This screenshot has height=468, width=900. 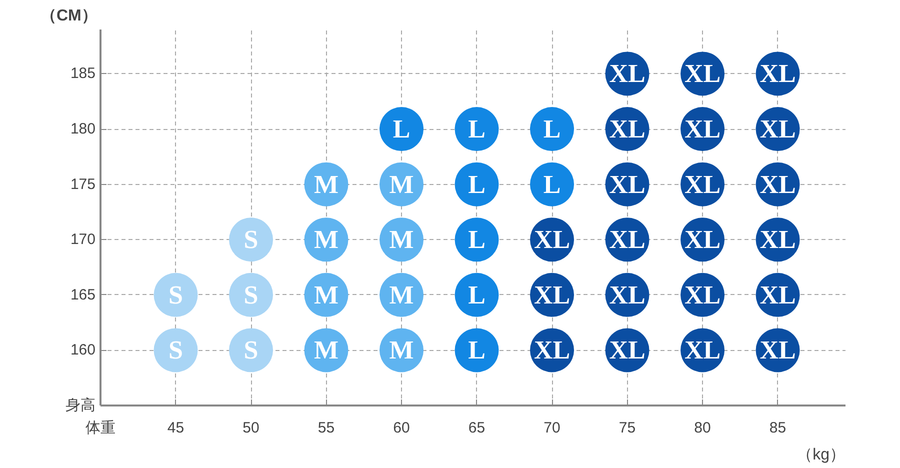 What do you see at coordinates (83, 184) in the screenshot?
I see `y-tick-label: 175` at bounding box center [83, 184].